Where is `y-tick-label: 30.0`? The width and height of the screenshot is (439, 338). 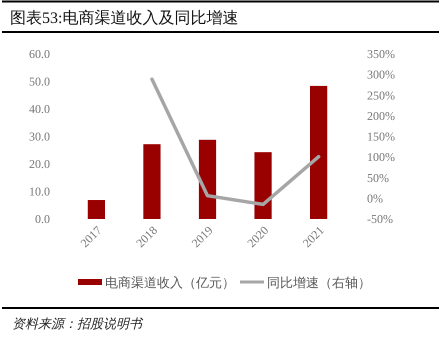 y-tick-label: 30.0 is located at coordinates (39, 137).